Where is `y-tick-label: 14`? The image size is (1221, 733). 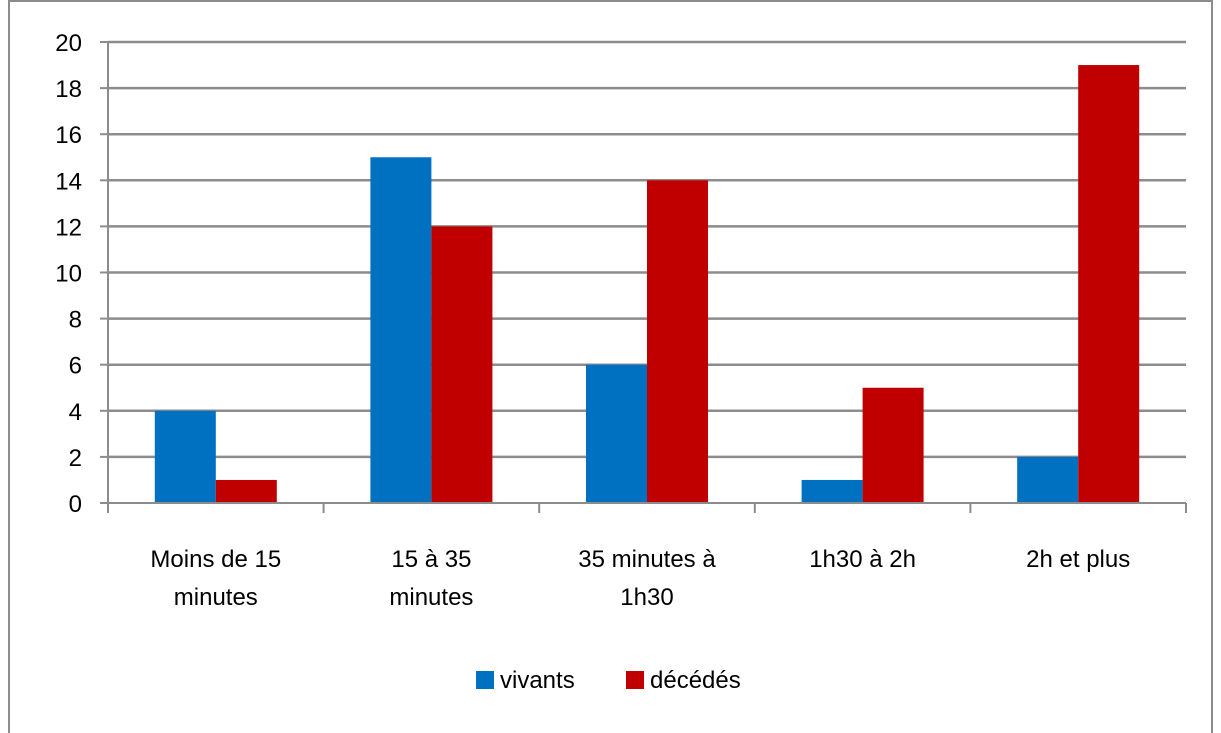
y-tick-label: 14 is located at coordinates (68, 181).